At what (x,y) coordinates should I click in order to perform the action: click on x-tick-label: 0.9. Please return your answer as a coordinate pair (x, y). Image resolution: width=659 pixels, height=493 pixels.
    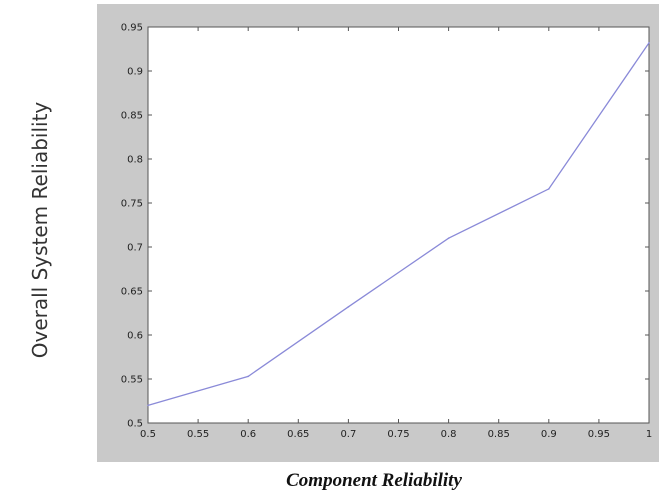
    Looking at the image, I should click on (549, 434).